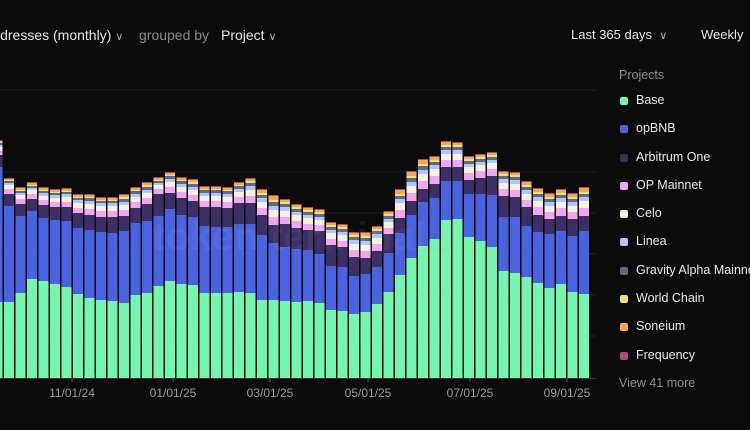 This screenshot has width=750, height=430. What do you see at coordinates (684, 192) in the screenshot?
I see `legend-item: OP Mainnet` at bounding box center [684, 192].